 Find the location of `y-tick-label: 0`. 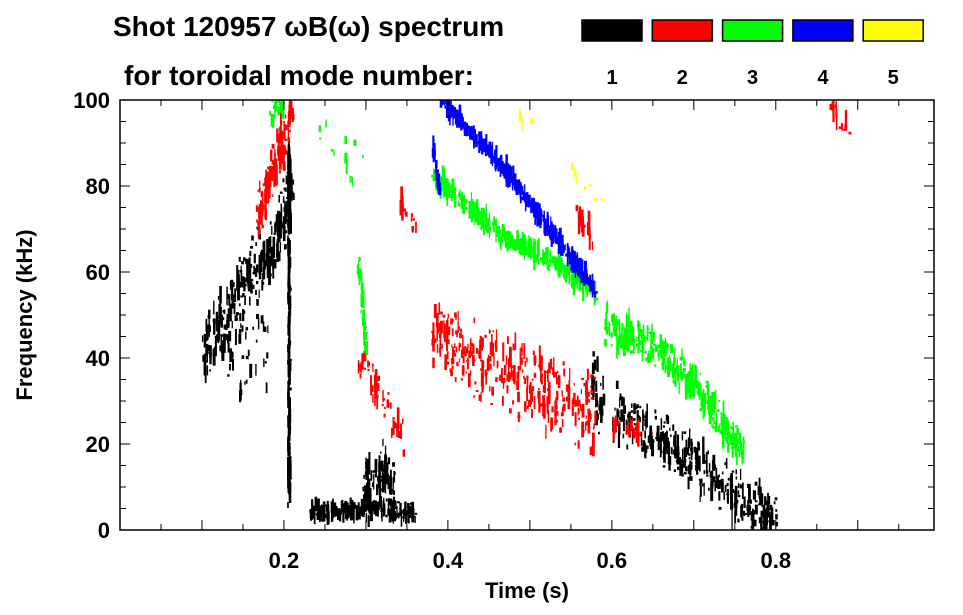

y-tick-label: 0 is located at coordinates (104, 530).